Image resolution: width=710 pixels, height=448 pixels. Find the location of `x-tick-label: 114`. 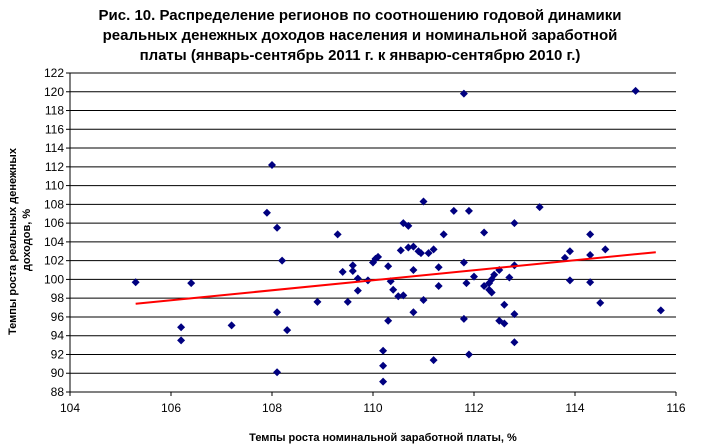

x-tick-label: 114 is located at coordinates (574, 408).